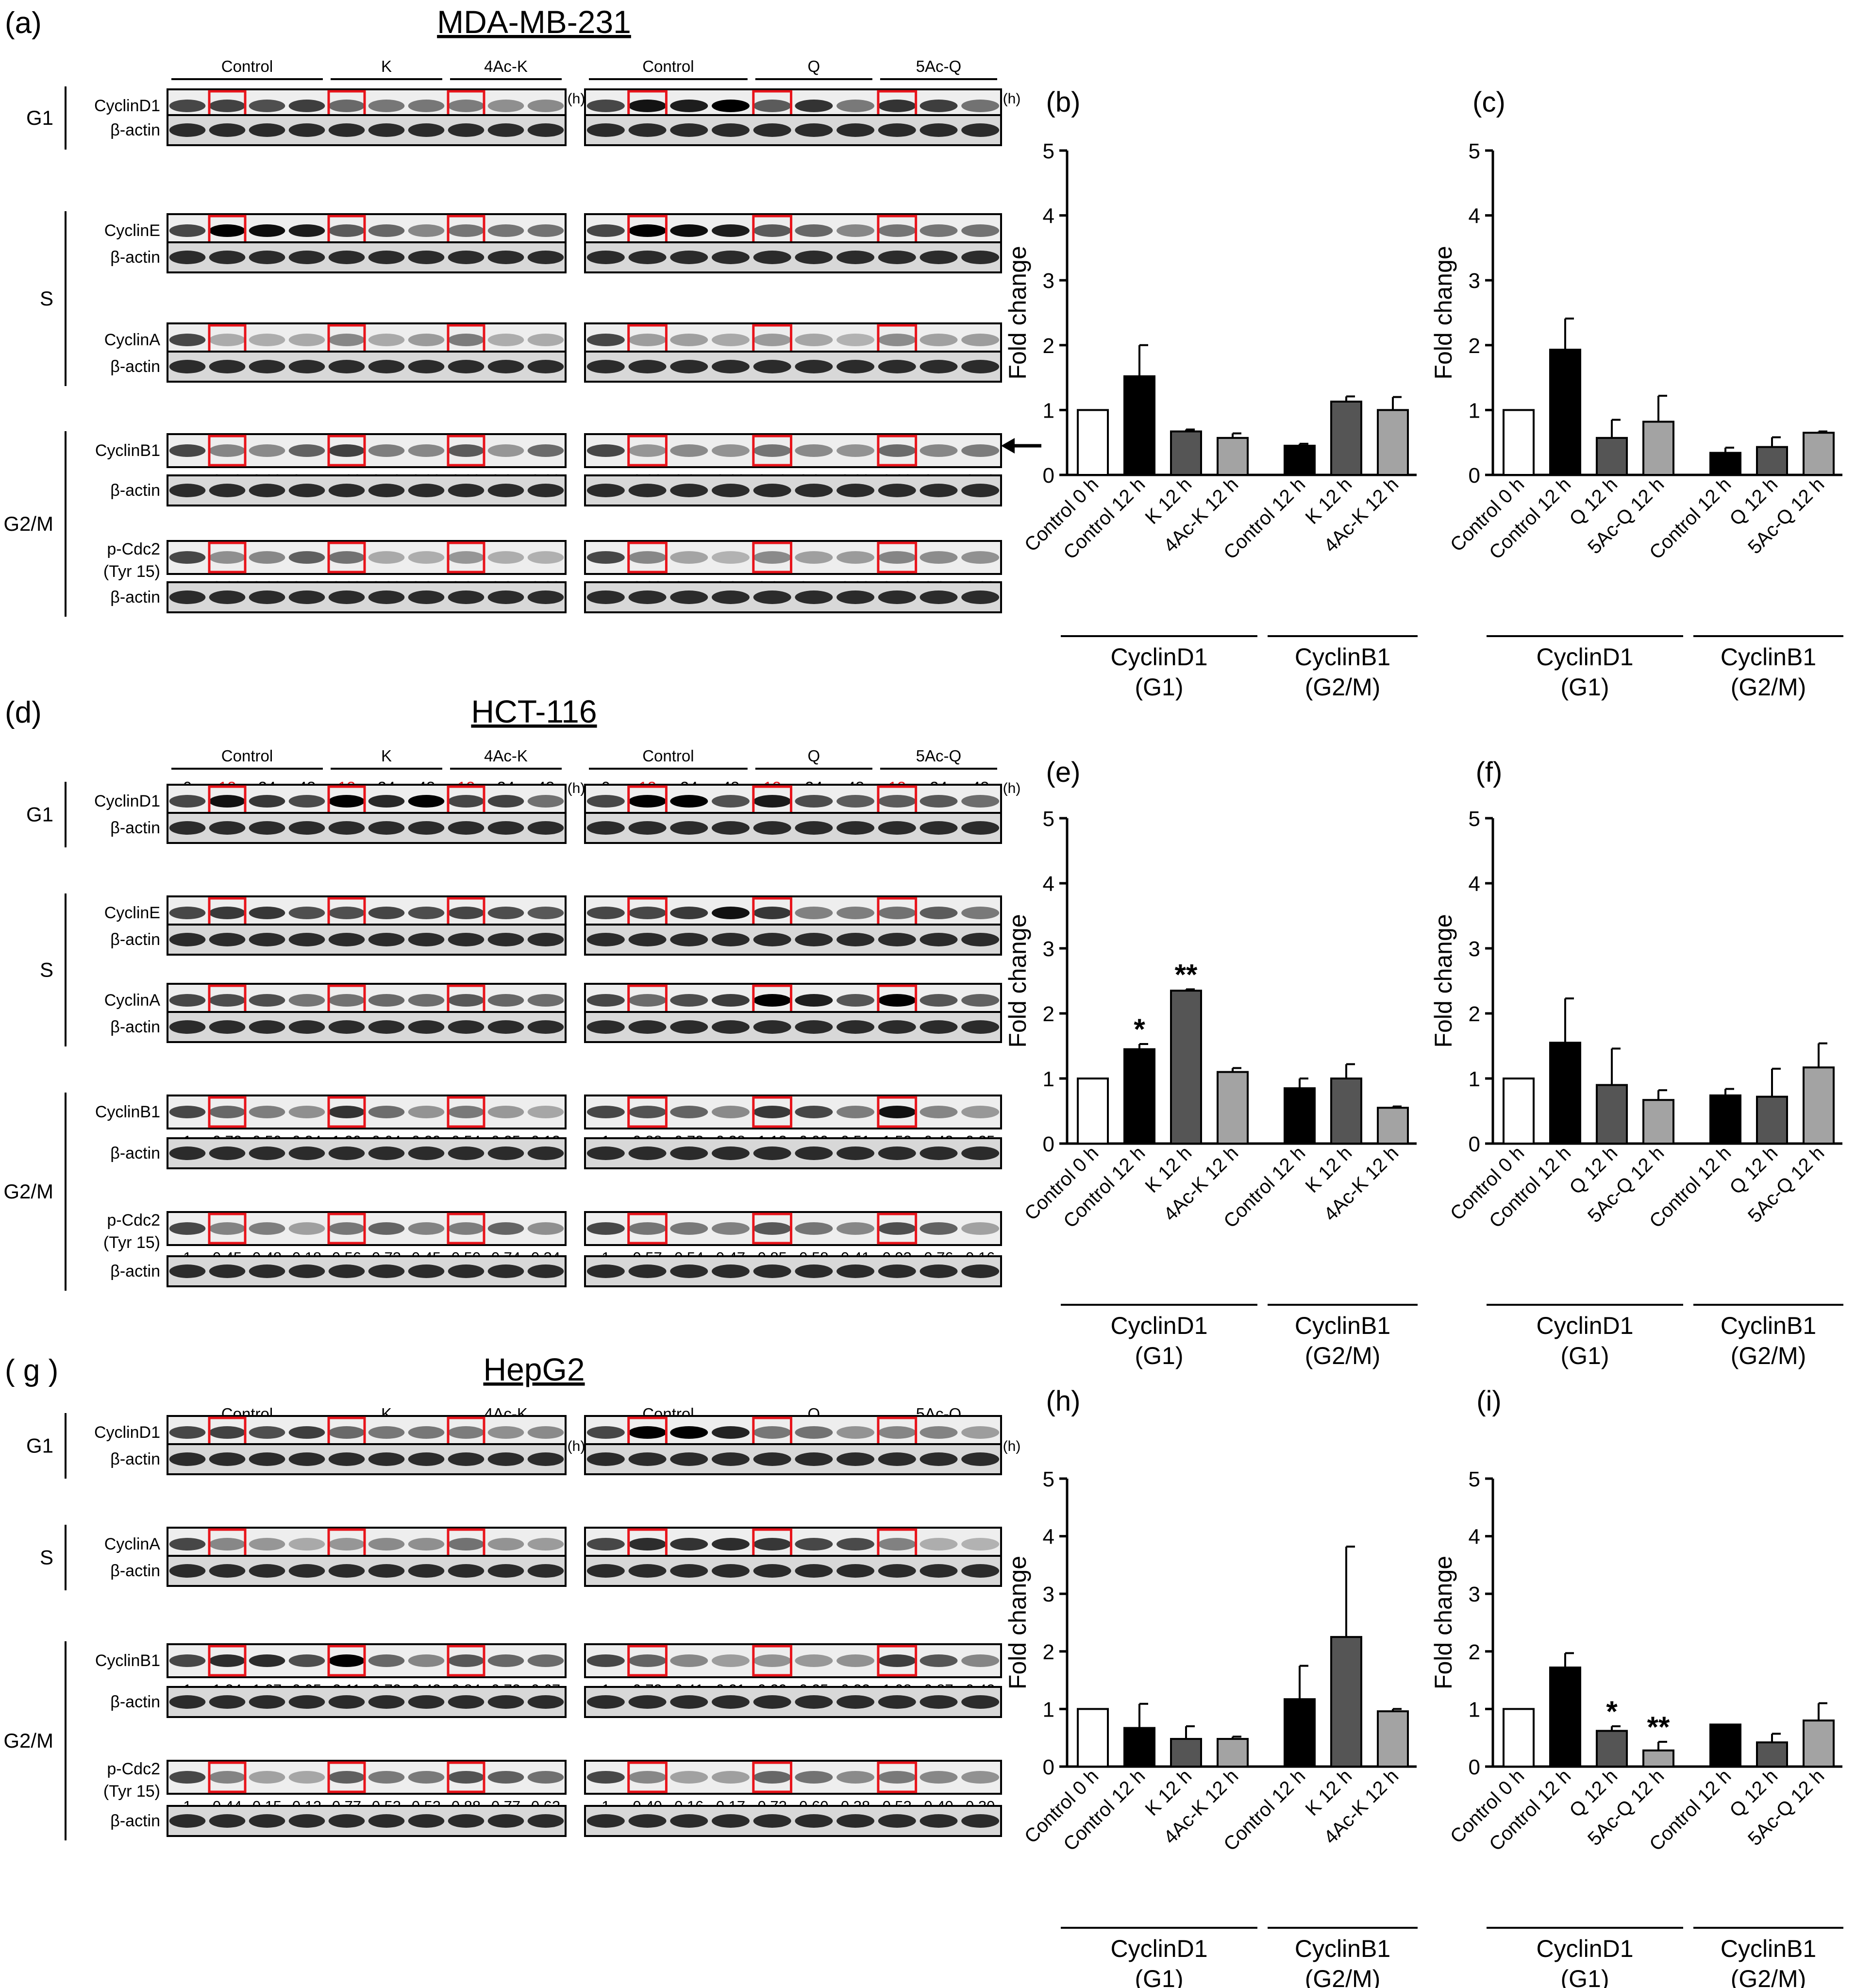 This screenshot has height=1988, width=1856. Describe the element at coordinates (1612, 1711) in the screenshot. I see `significance-mark: *` at that location.